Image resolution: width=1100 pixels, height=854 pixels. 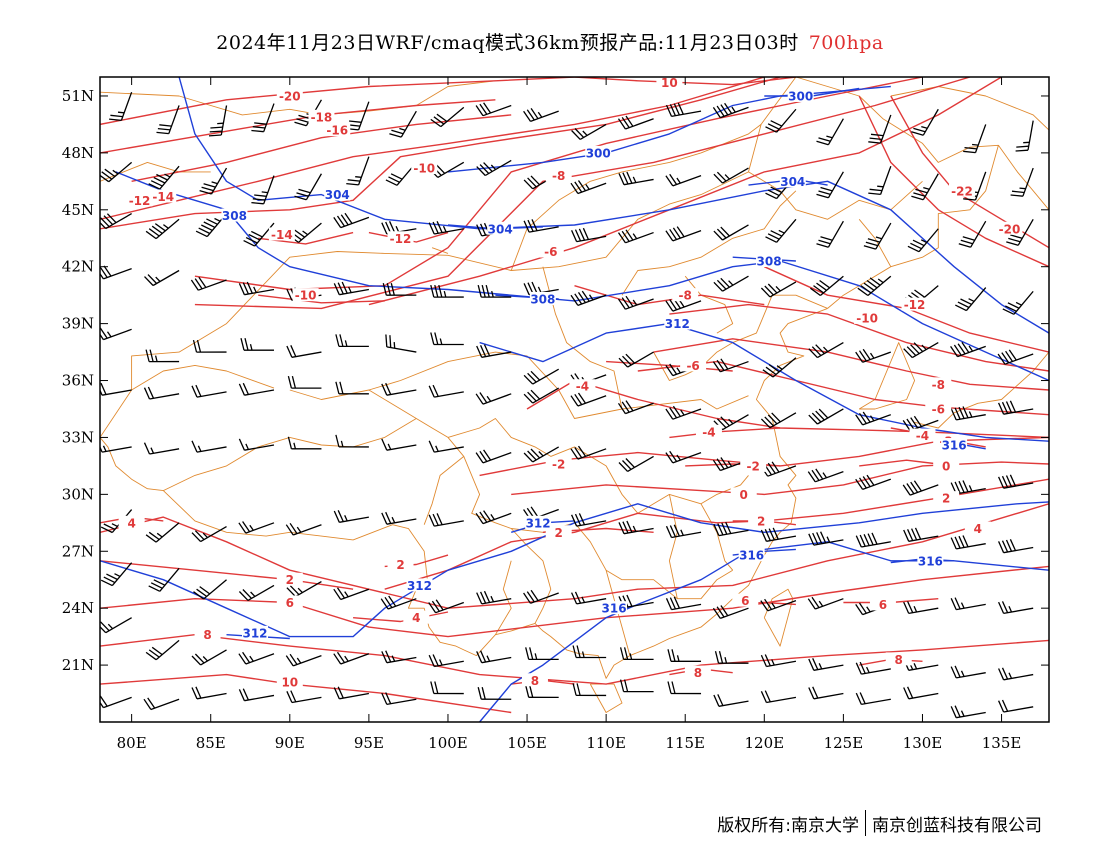 What do you see at coordinates (163, 197) in the screenshot?
I see `temperature-label: -14` at bounding box center [163, 197].